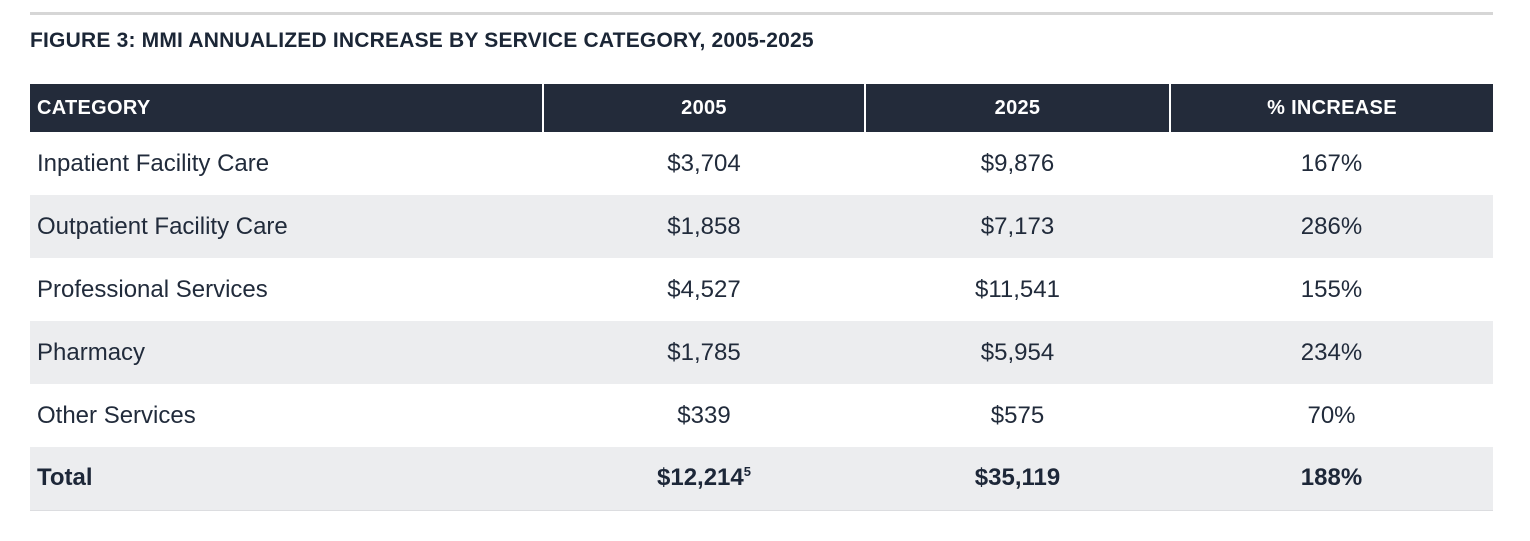 The height and width of the screenshot is (541, 1530). I want to click on increase-cell: 155%, so click(1331, 289).